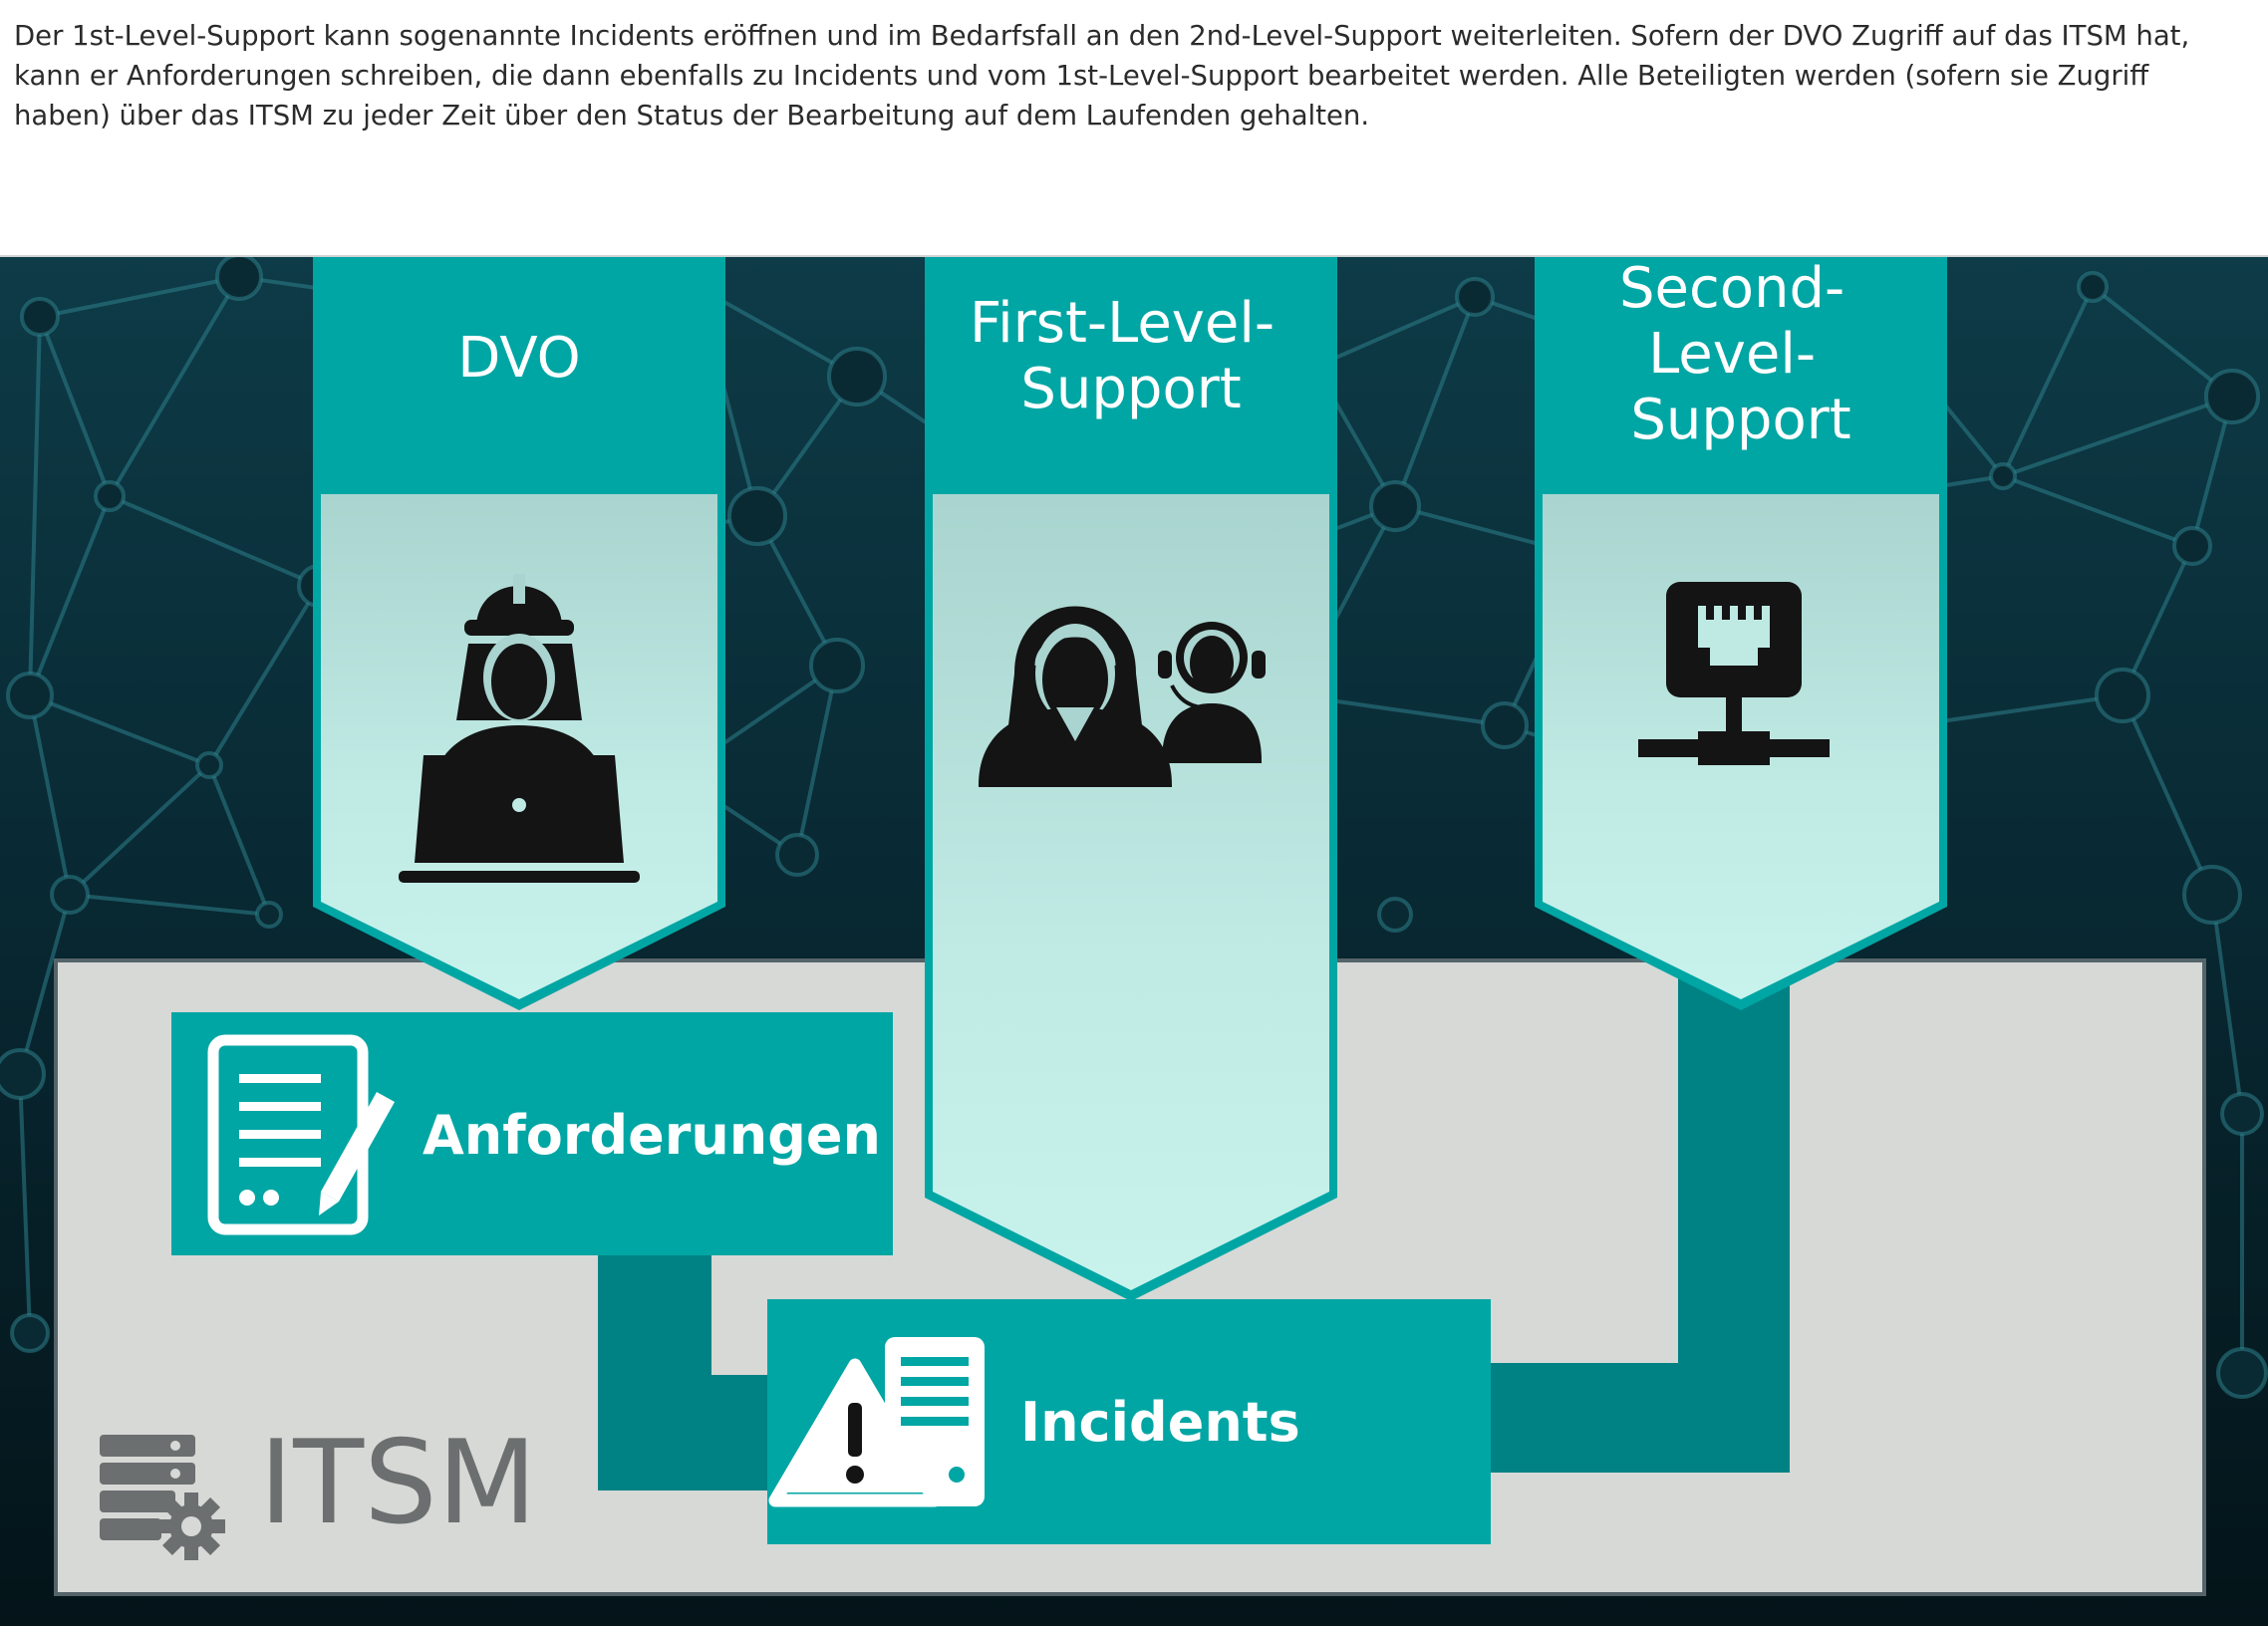  I want to click on second-level-label-line: Second-, so click(1732, 289).